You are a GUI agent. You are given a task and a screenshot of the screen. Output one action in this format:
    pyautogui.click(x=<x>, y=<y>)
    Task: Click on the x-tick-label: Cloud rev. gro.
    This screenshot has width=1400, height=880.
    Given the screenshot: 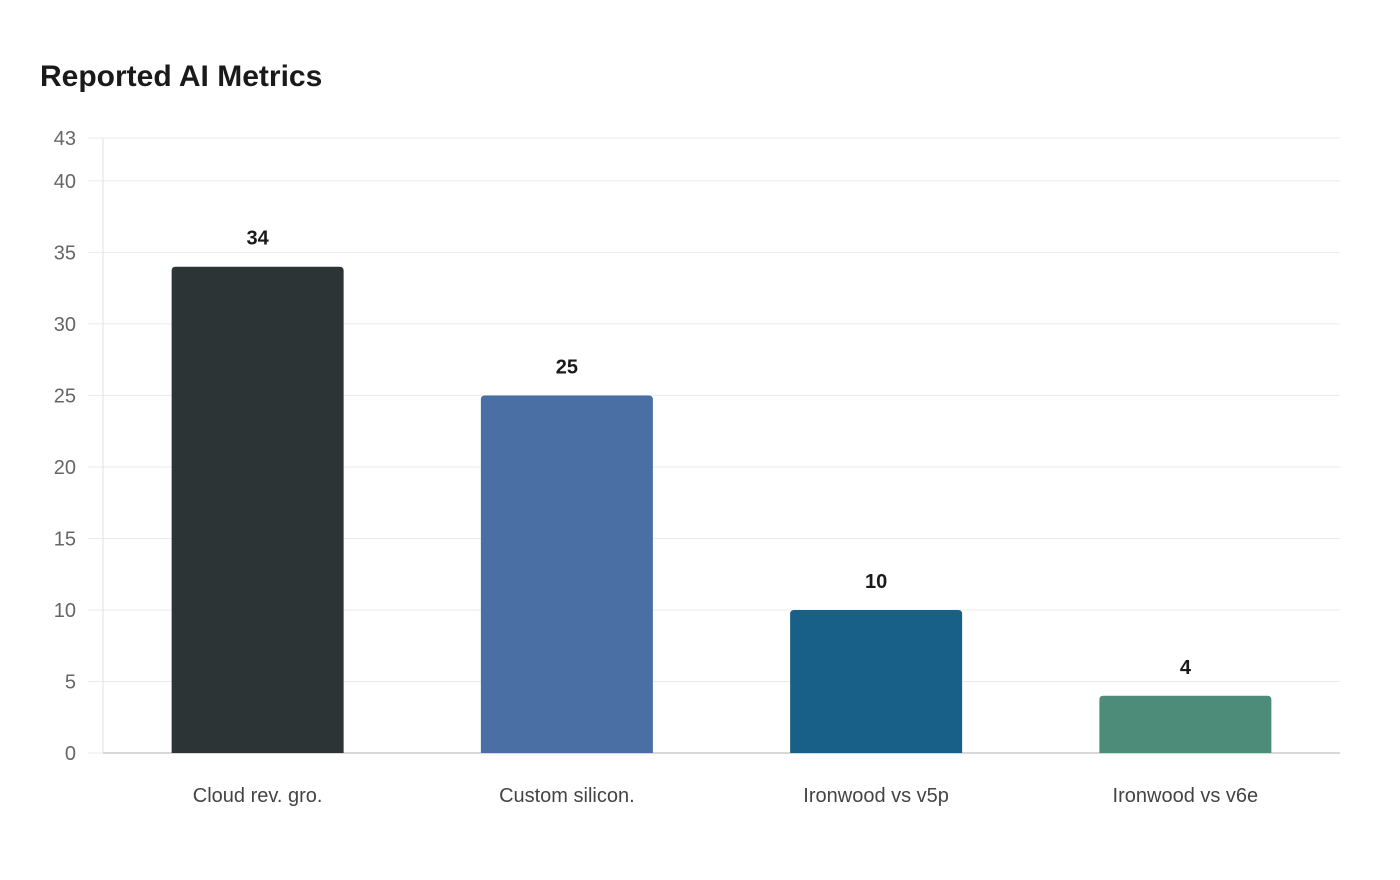 What is the action you would take?
    pyautogui.click(x=258, y=796)
    